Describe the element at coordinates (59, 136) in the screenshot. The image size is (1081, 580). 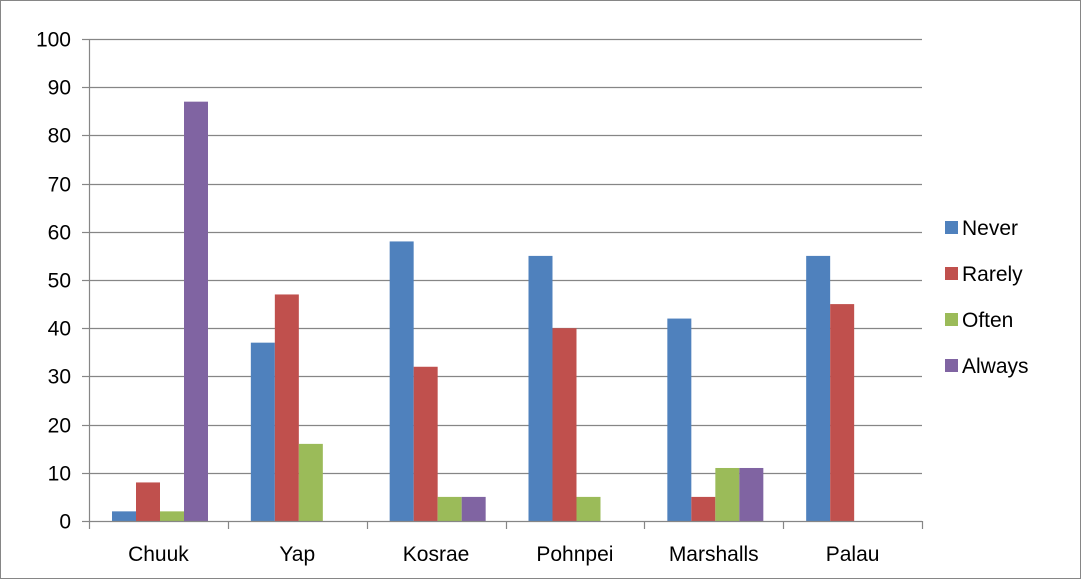
I see `y-tick-label: 80` at that location.